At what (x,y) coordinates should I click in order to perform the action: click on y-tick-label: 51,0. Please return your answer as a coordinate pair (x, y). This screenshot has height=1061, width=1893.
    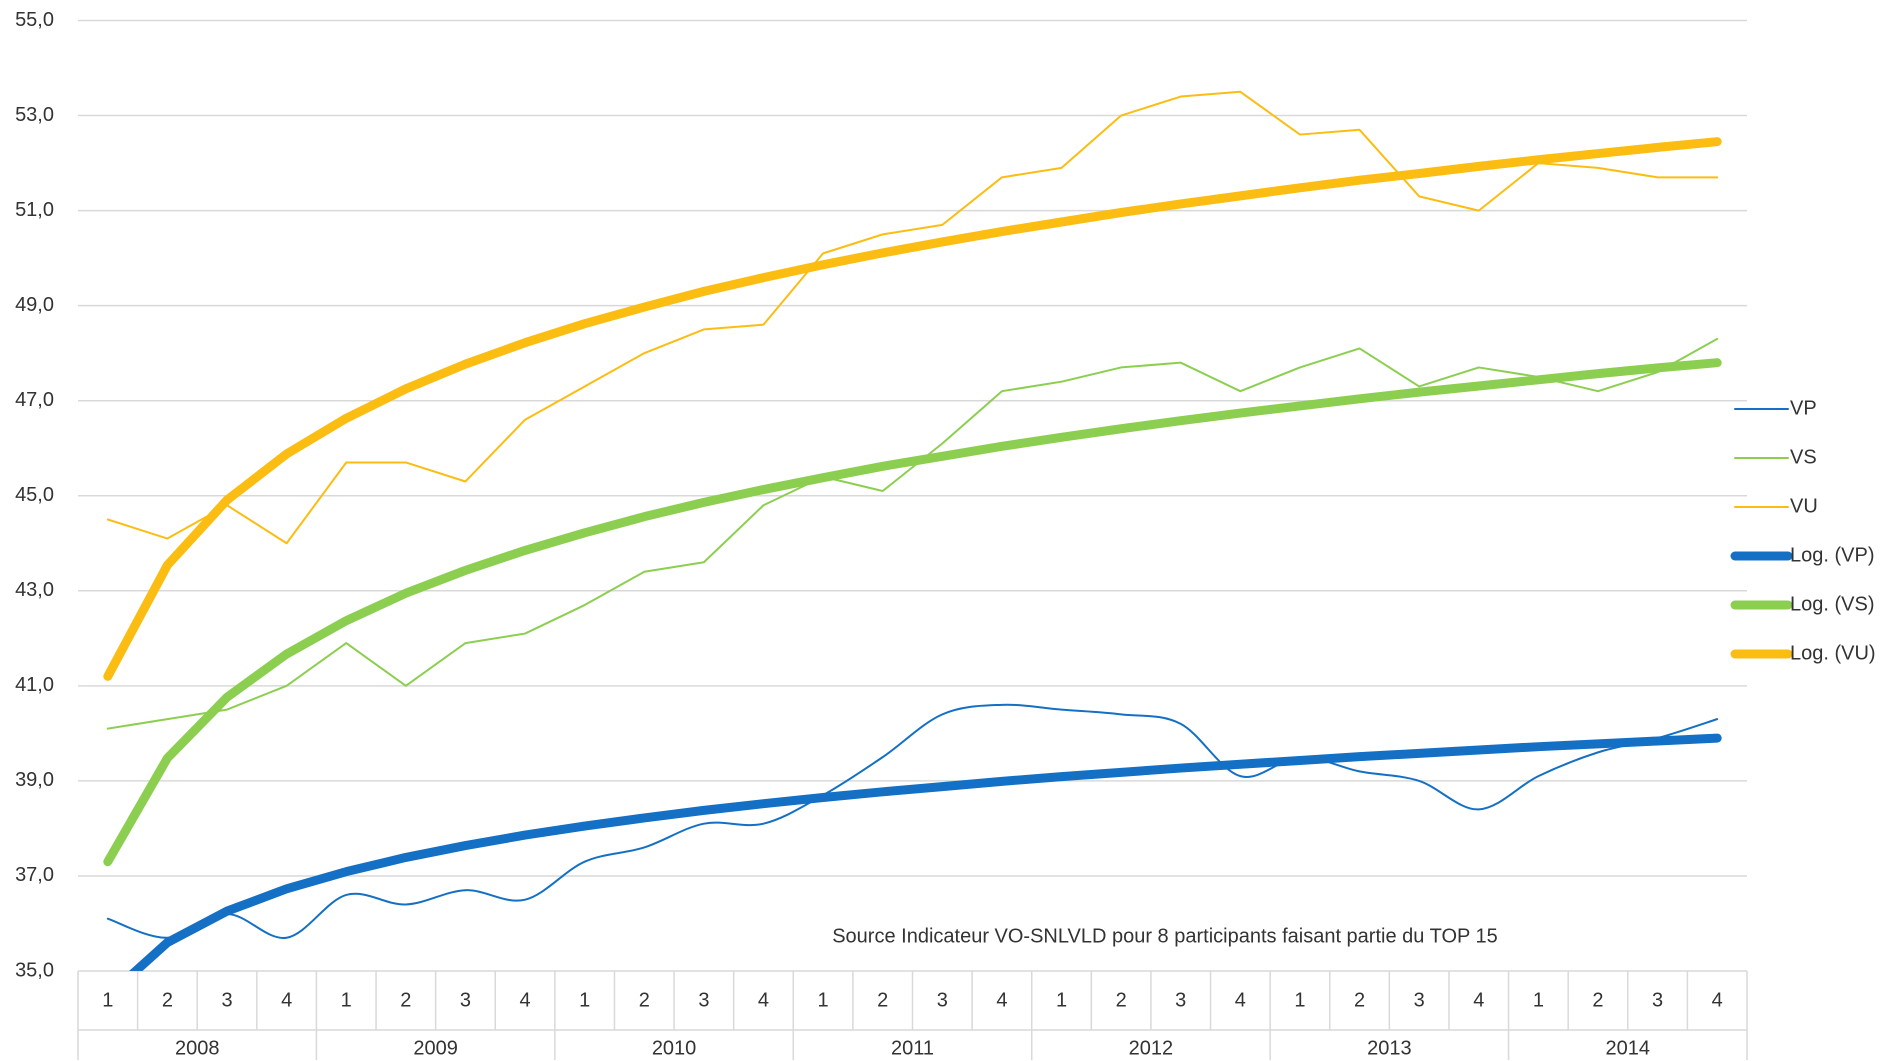
    Looking at the image, I should click on (34, 210).